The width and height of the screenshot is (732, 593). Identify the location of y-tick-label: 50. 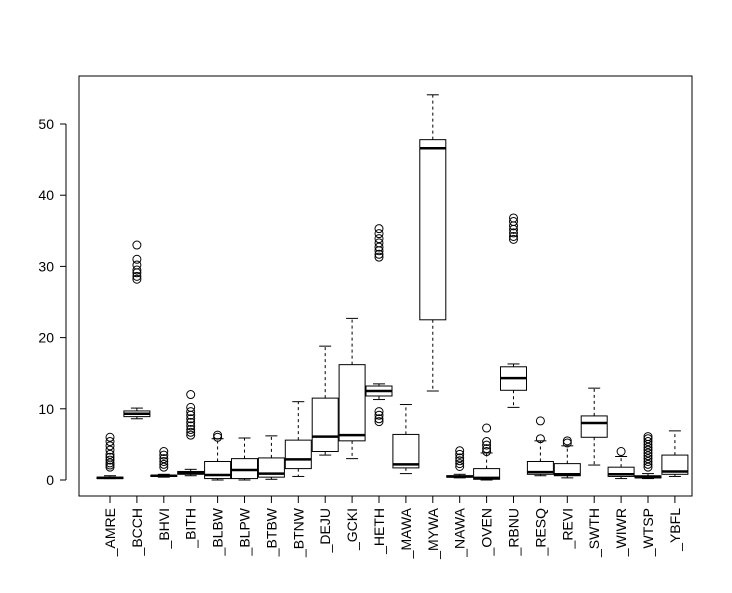
(46, 124).